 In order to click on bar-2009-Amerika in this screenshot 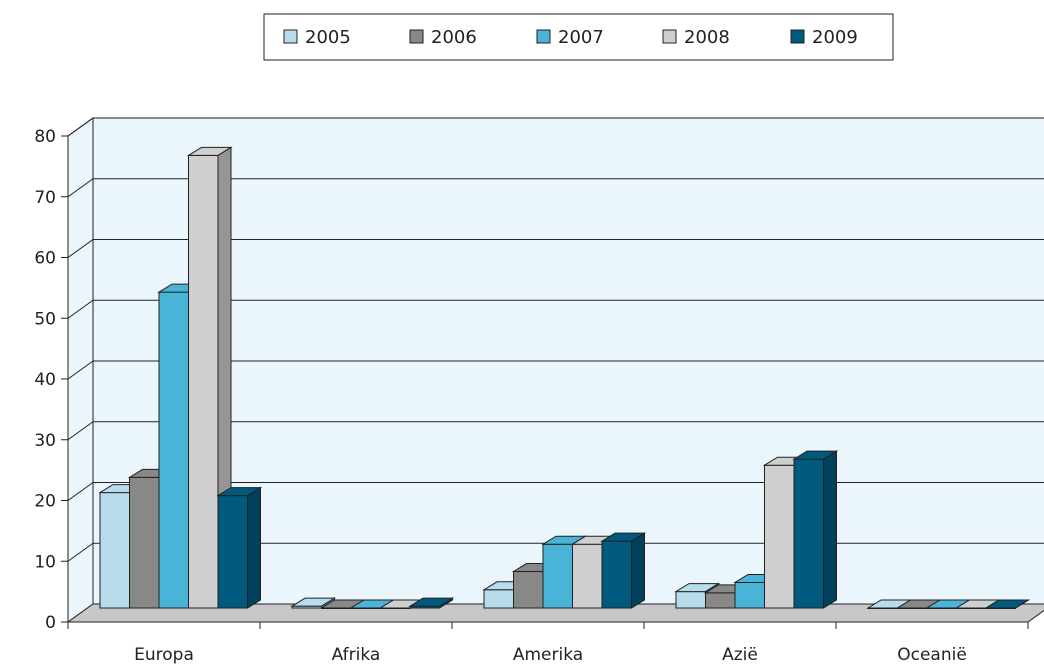, I will do `click(623, 570)`.